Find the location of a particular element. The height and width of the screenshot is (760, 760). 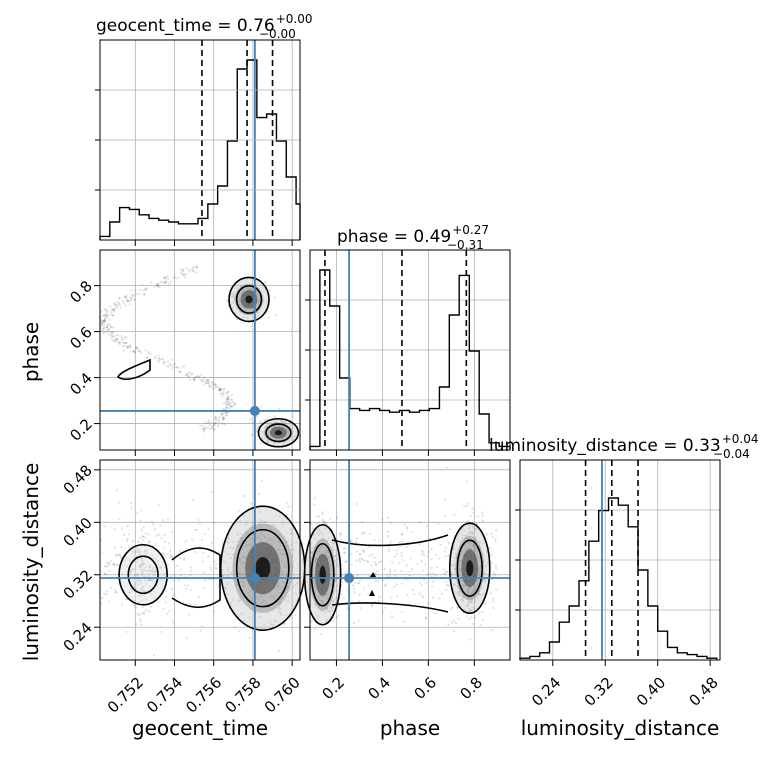

distance-vs-time-ytick-label-2: 0.40 is located at coordinates (78, 532).